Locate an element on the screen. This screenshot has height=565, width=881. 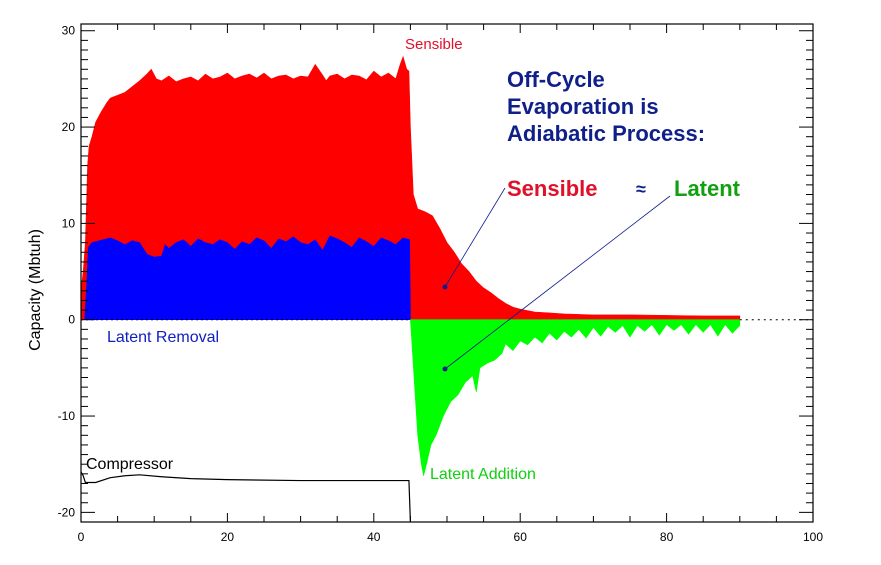
compressor-label: Compressor is located at coordinates (130, 464).